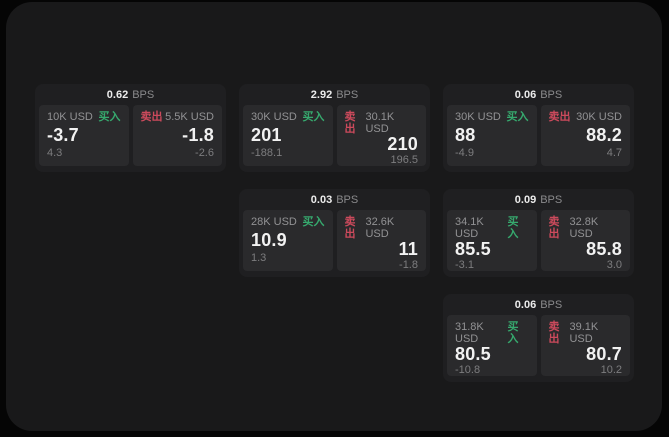 The height and width of the screenshot is (437, 669). What do you see at coordinates (538, 199) in the screenshot?
I see `card-header: 0.09 BPS` at bounding box center [538, 199].